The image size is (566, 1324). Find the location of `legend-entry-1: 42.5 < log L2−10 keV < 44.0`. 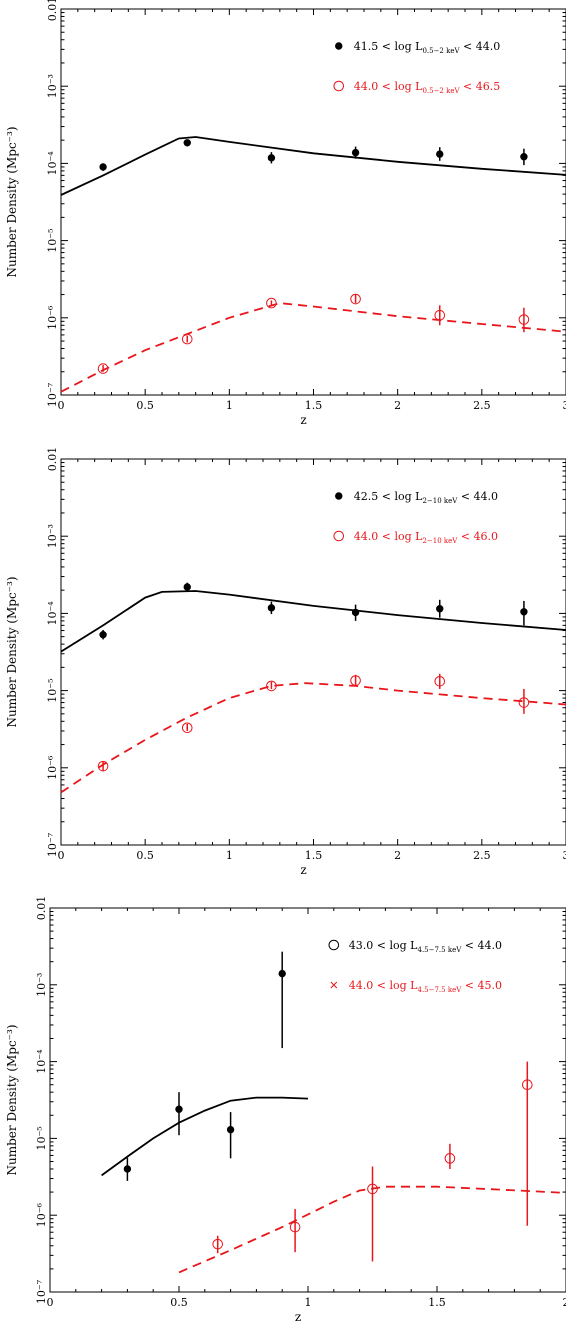

legend-entry-1: 42.5 < log L2−10 keV < 44.0 is located at coordinates (426, 497).